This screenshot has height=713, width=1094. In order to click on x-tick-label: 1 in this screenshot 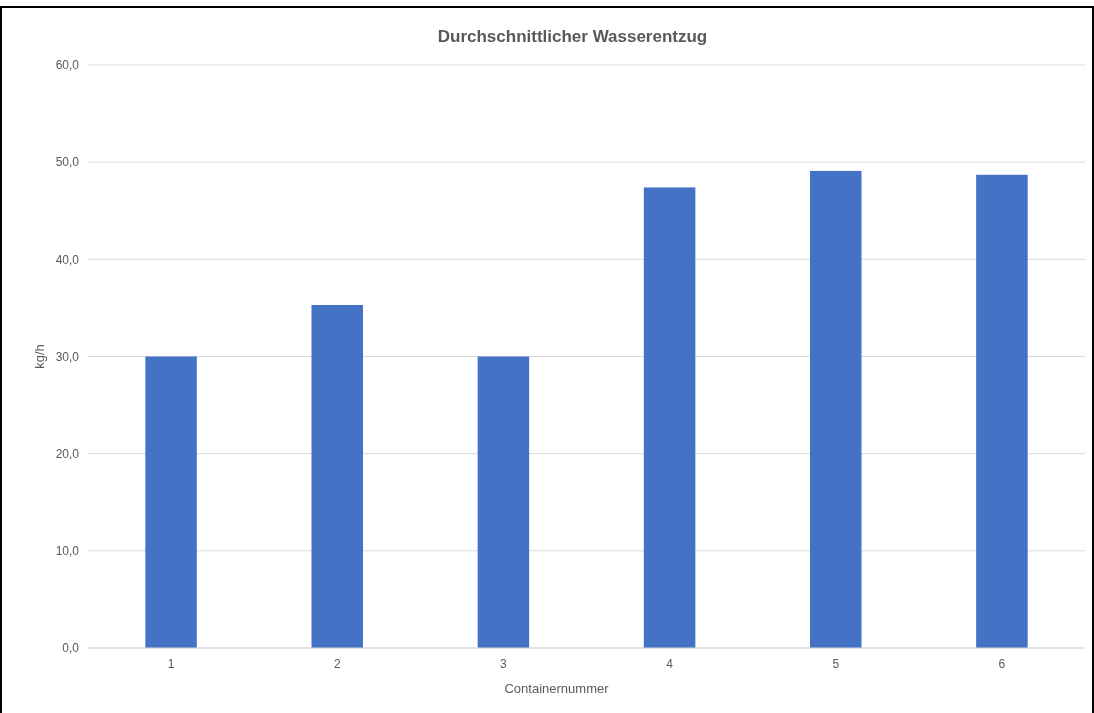, I will do `click(171, 664)`.